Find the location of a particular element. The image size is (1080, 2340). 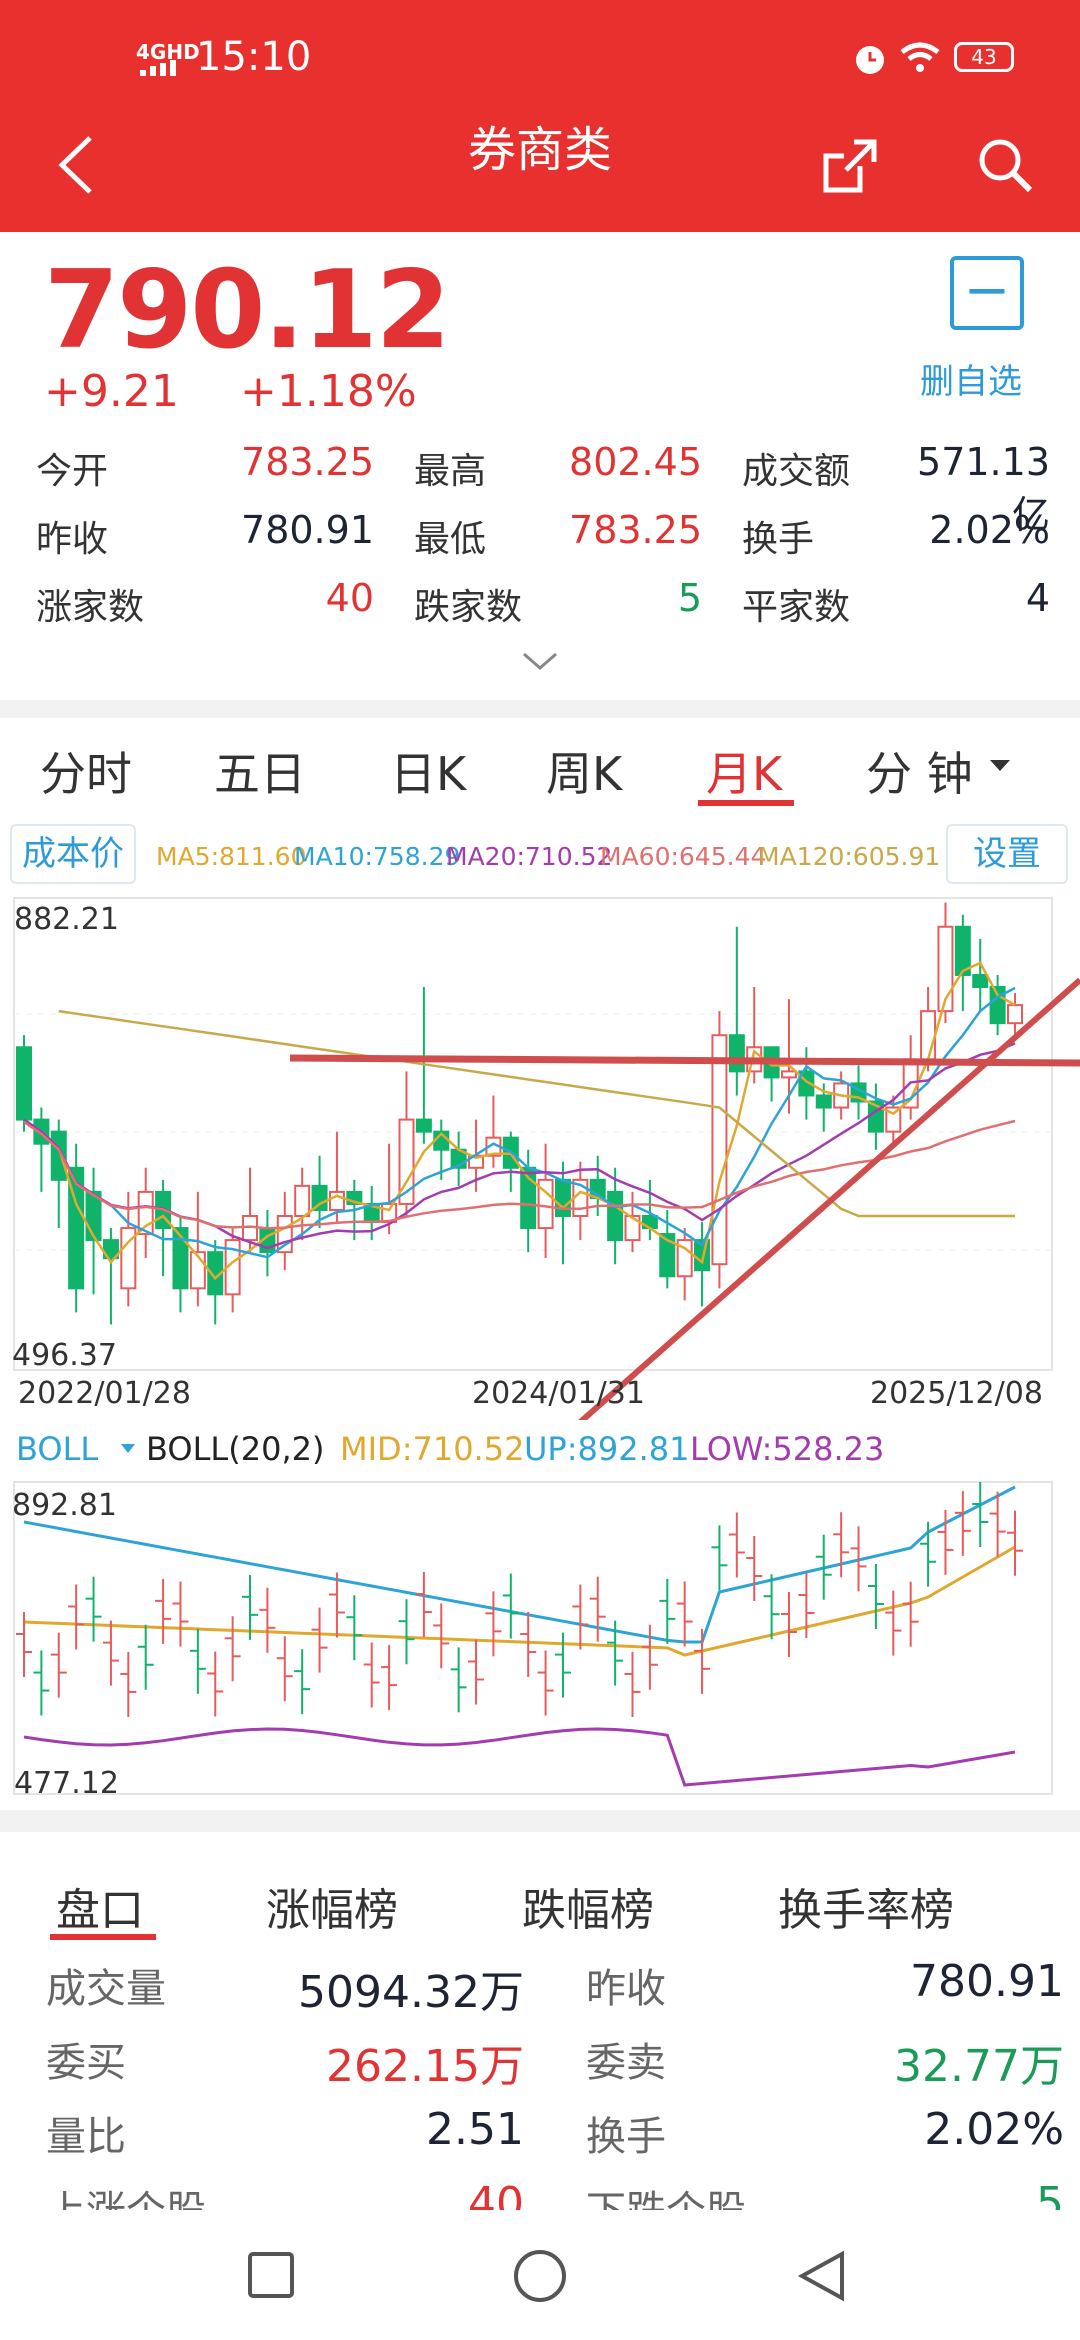

tab-weekly-k: 周K is located at coordinates (584, 774).